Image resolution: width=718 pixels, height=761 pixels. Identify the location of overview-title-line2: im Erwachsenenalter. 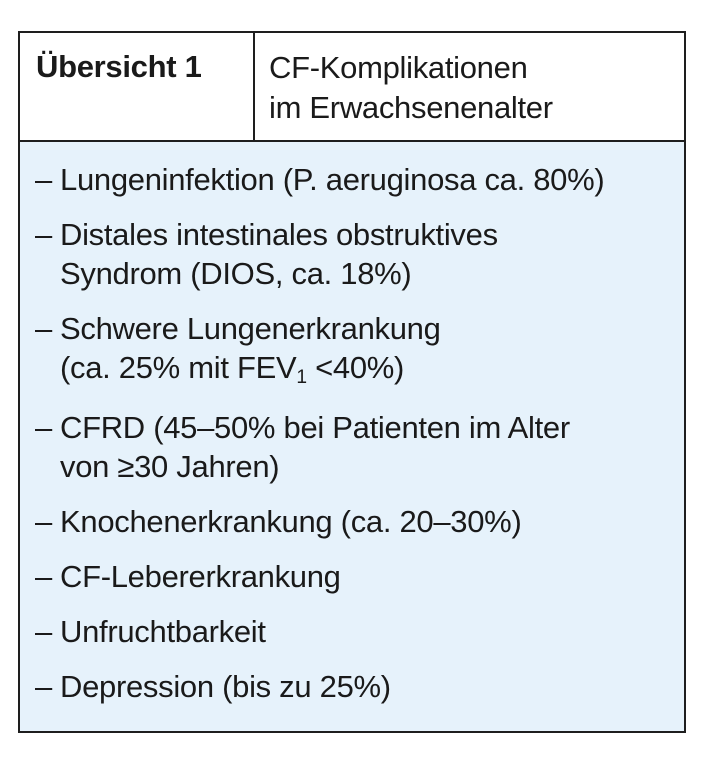
(411, 107).